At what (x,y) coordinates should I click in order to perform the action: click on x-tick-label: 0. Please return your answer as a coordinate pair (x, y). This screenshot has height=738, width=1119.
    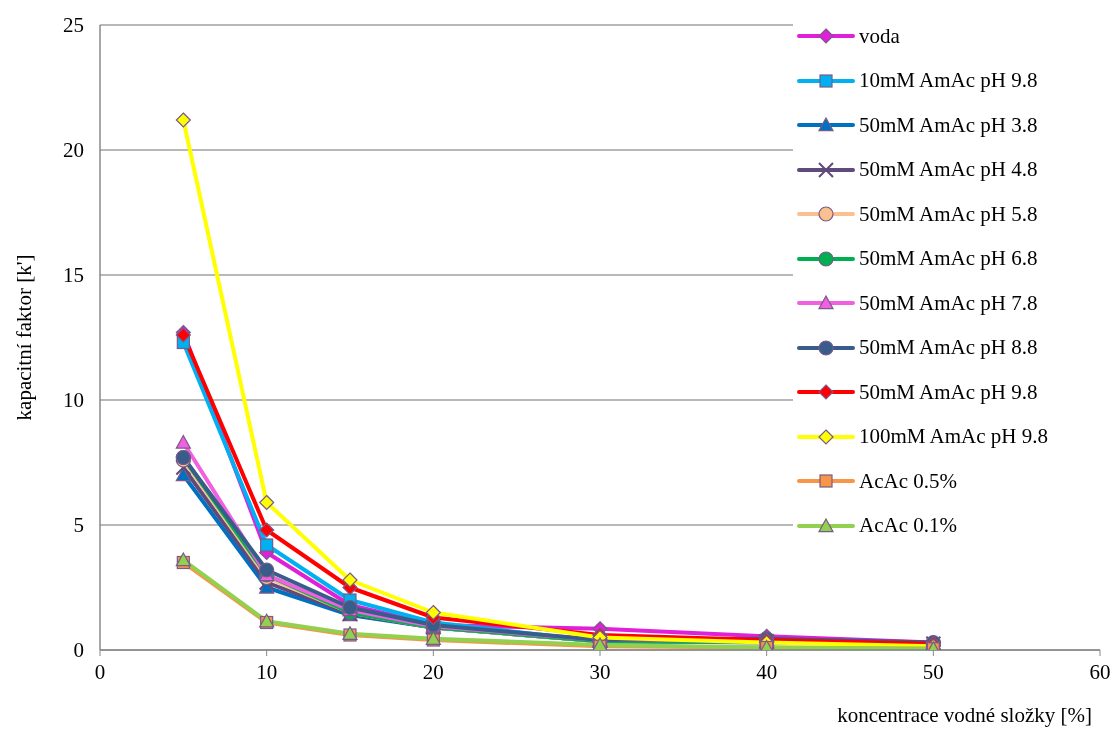
    Looking at the image, I should click on (100, 671).